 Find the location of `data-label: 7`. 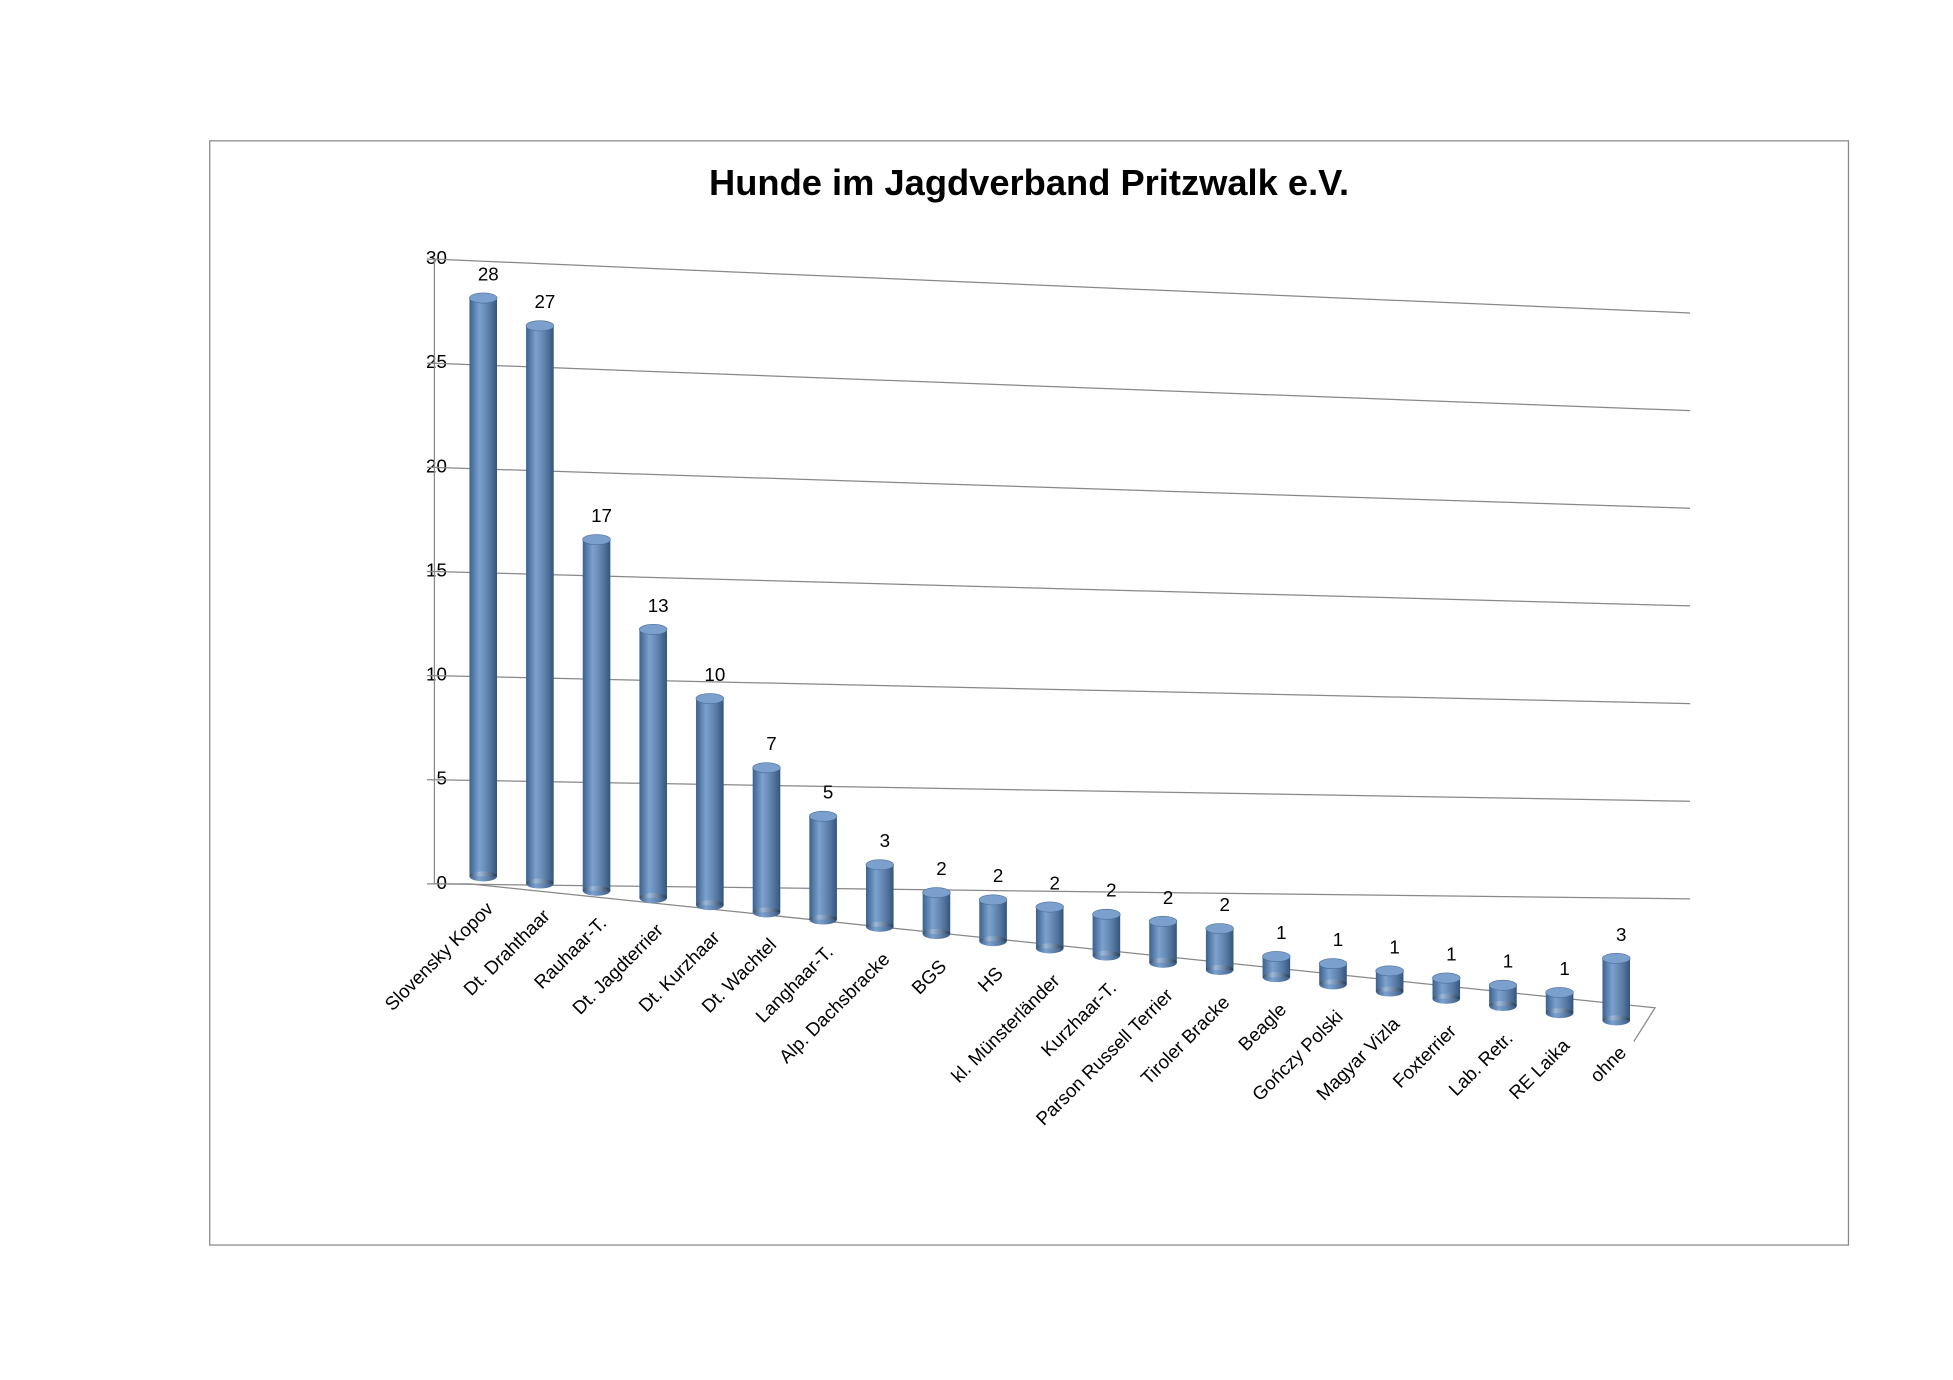

data-label: 7 is located at coordinates (771, 743).